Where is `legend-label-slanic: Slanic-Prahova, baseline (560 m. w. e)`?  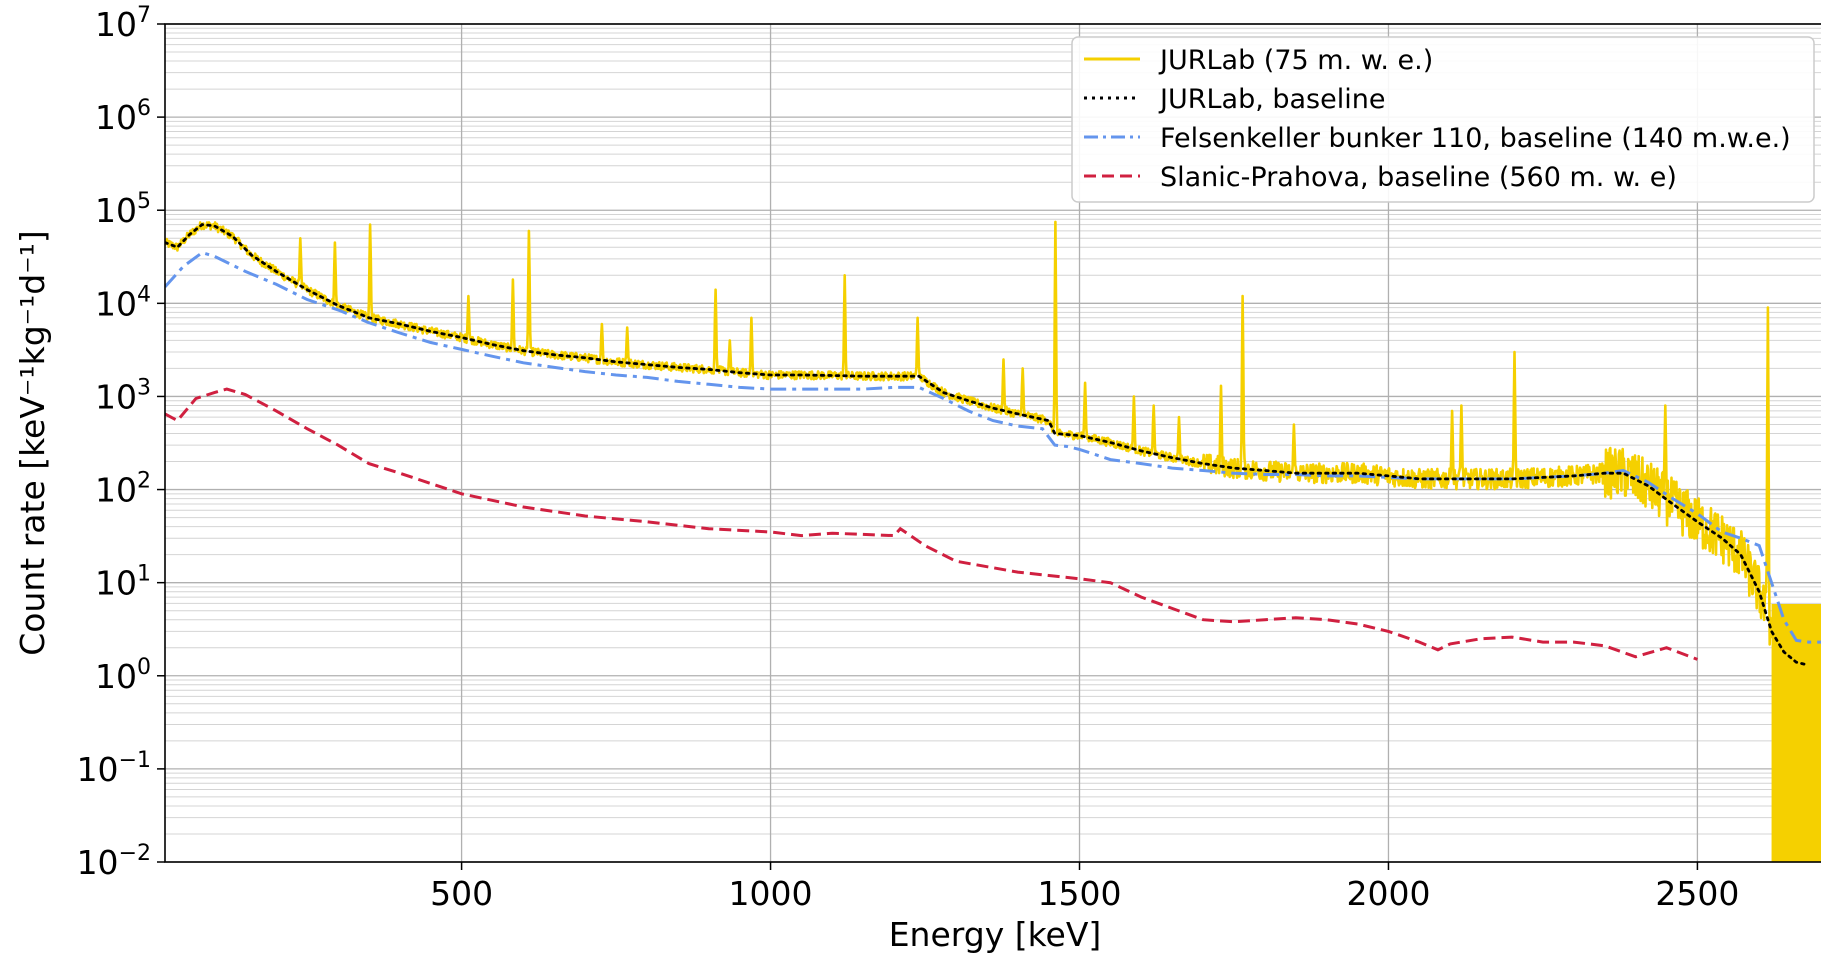
legend-label-slanic: Slanic-Prahova, baseline (560 m. w. e) is located at coordinates (1418, 177).